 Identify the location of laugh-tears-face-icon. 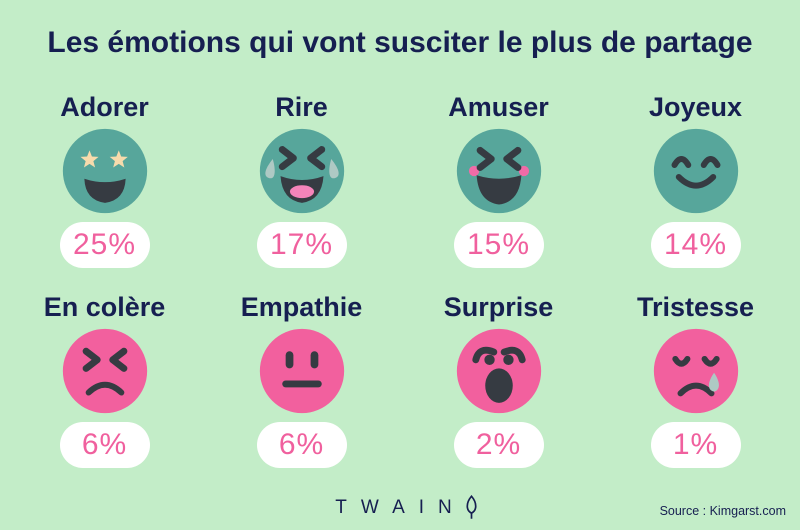
(301, 171).